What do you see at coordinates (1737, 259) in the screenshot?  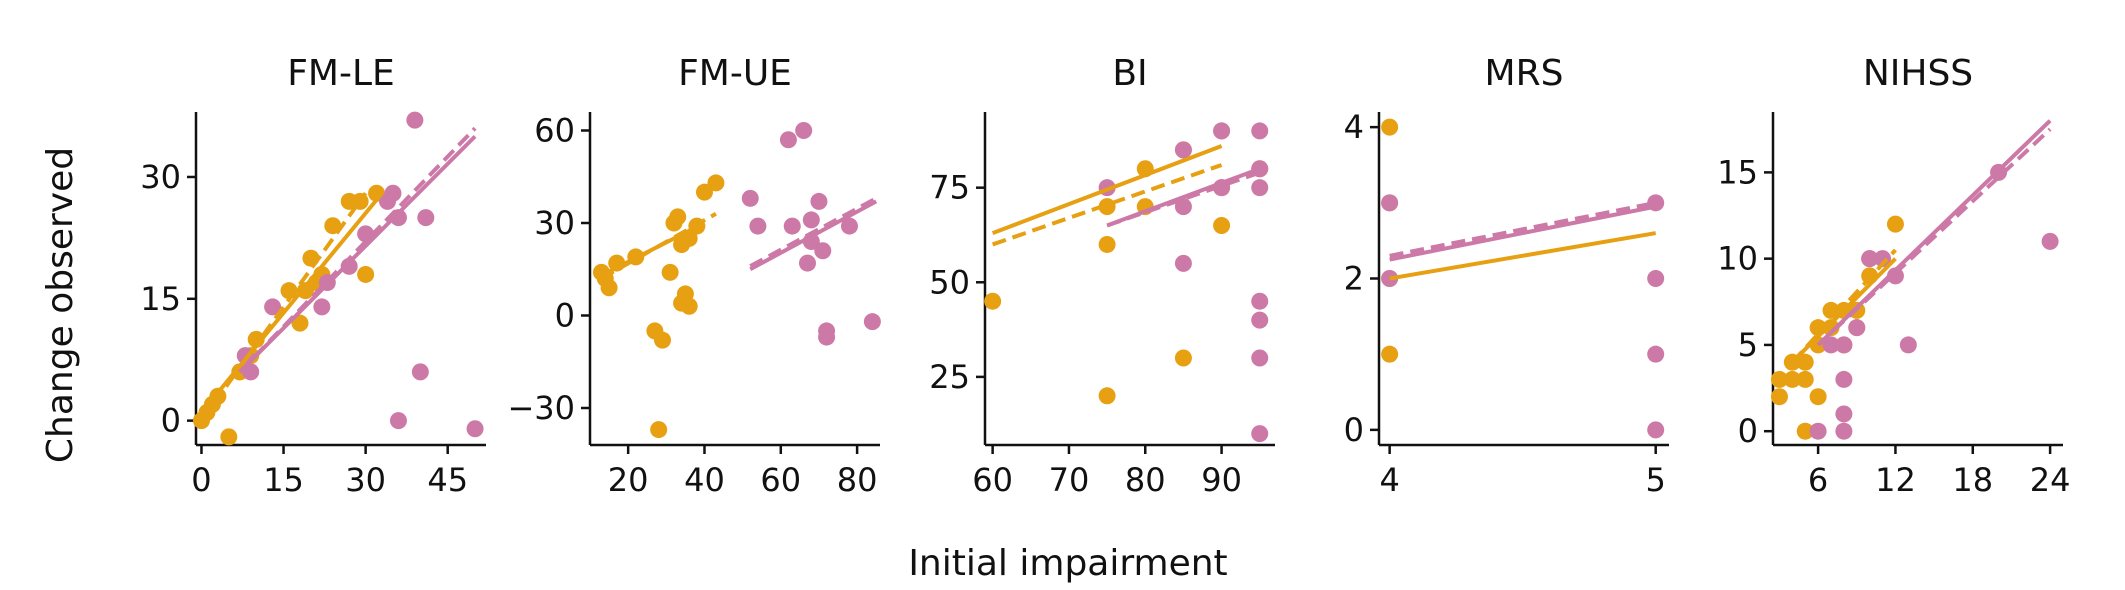 I see `y-tick-label: 10` at bounding box center [1737, 259].